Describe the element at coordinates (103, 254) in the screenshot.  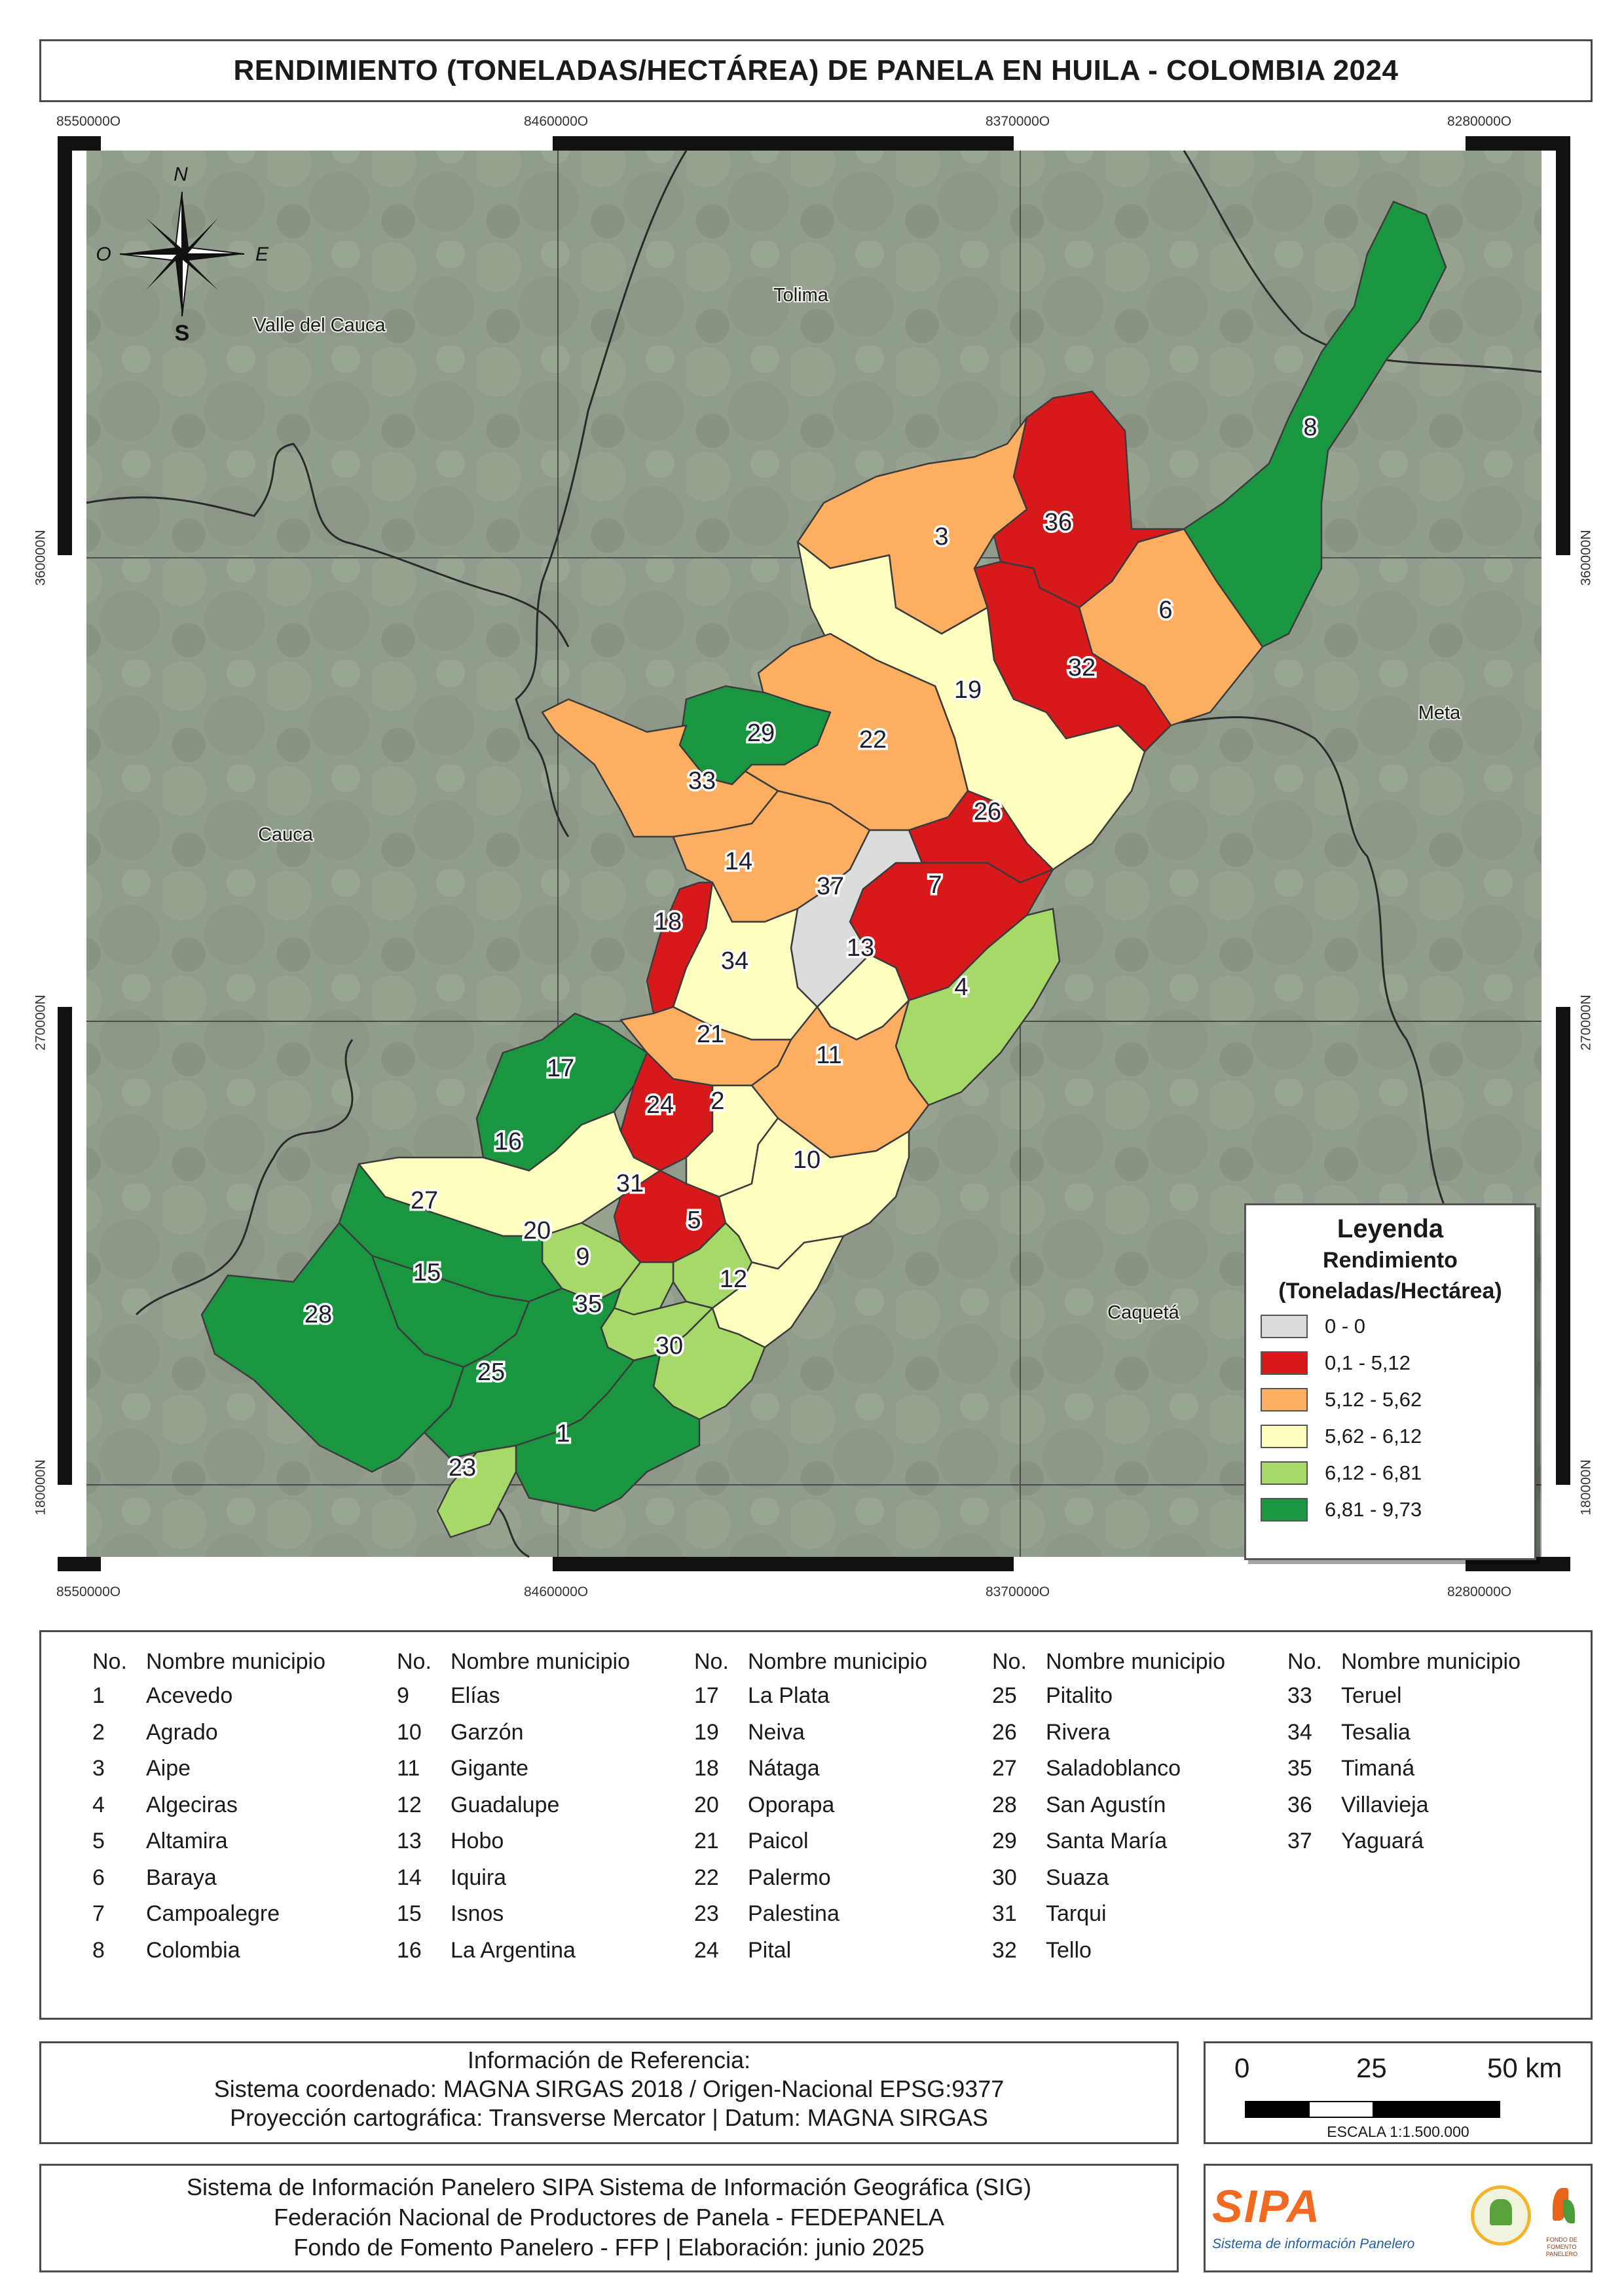
I see `compass-o: O` at that location.